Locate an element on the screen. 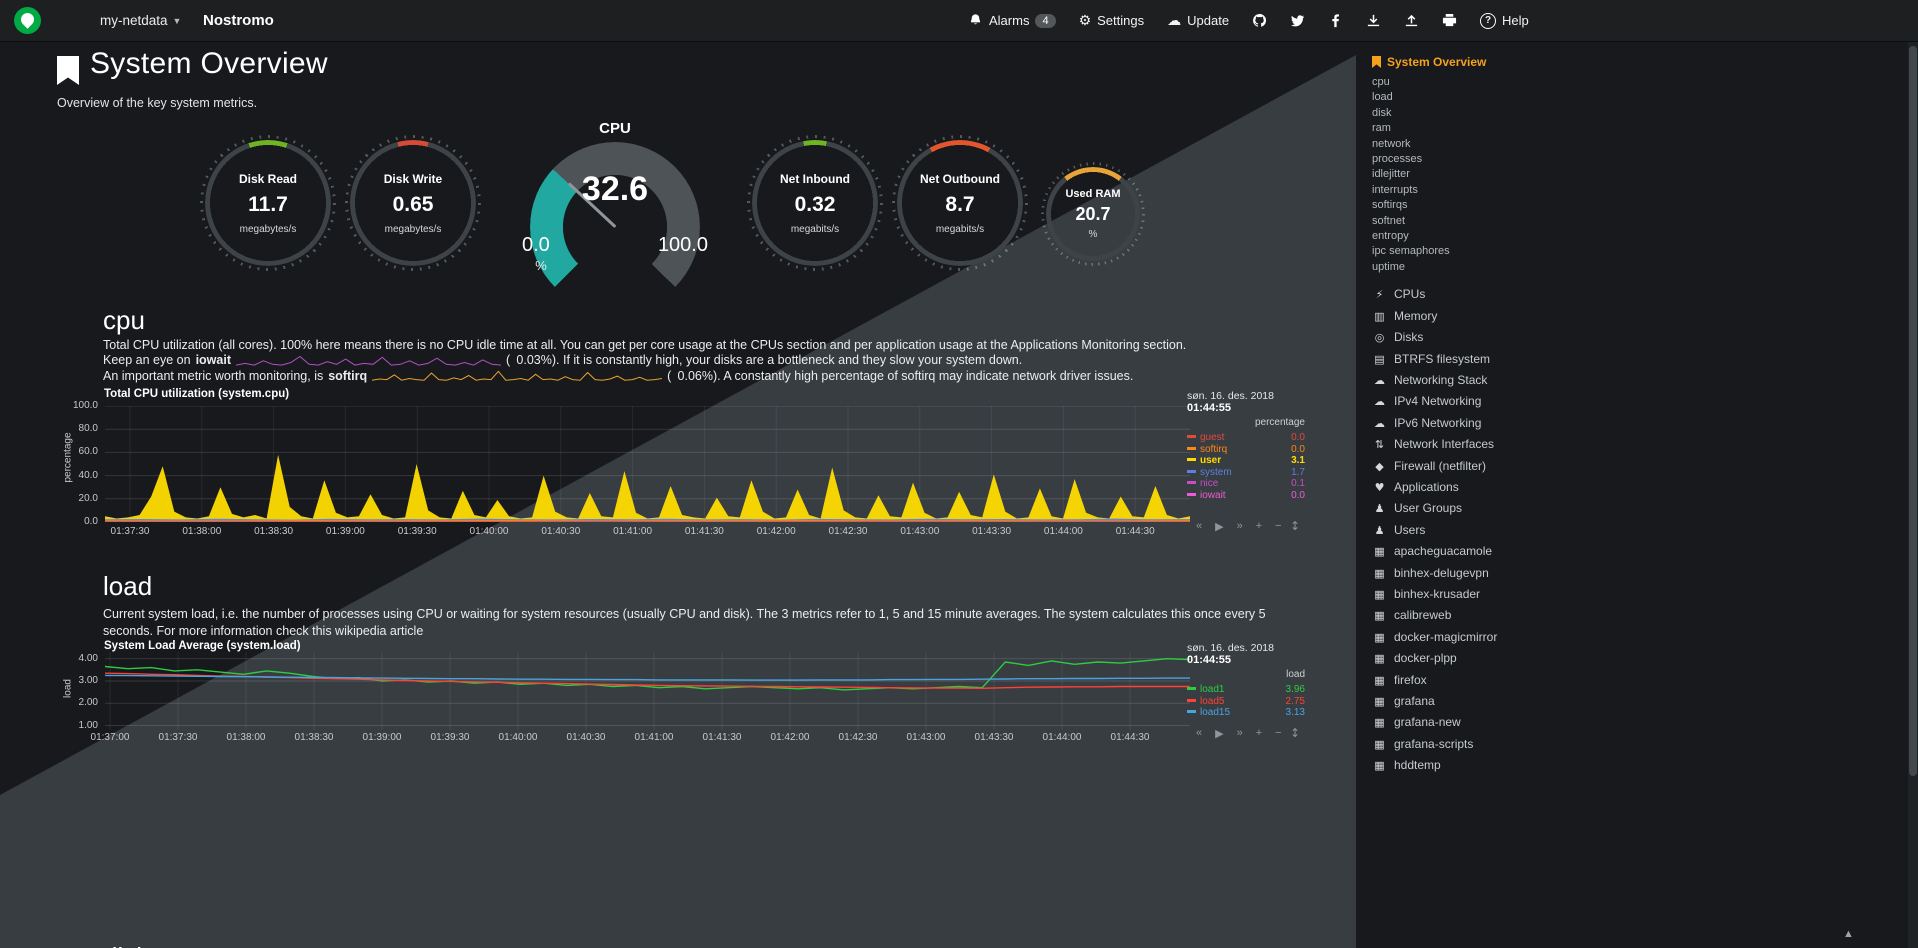  gauge-arc is located at coordinates (1093, 214).